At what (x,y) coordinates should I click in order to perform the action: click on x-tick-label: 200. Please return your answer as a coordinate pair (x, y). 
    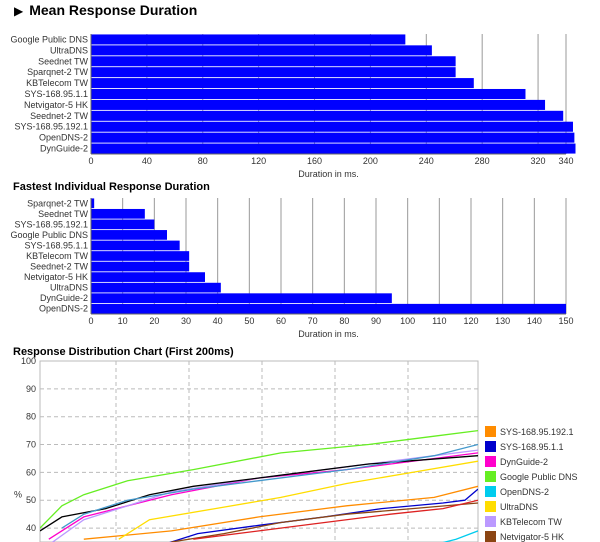
    Looking at the image, I should click on (370, 161).